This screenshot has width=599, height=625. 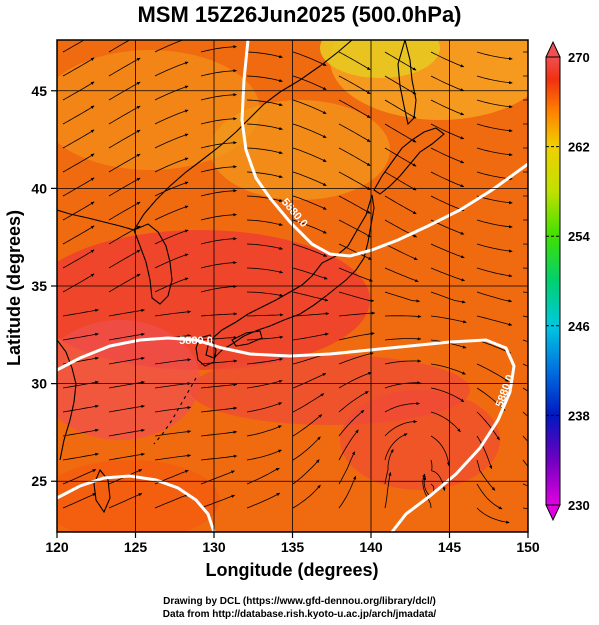 What do you see at coordinates (579, 57) in the screenshot?
I see `colorbar-tick-label-270: 270` at bounding box center [579, 57].